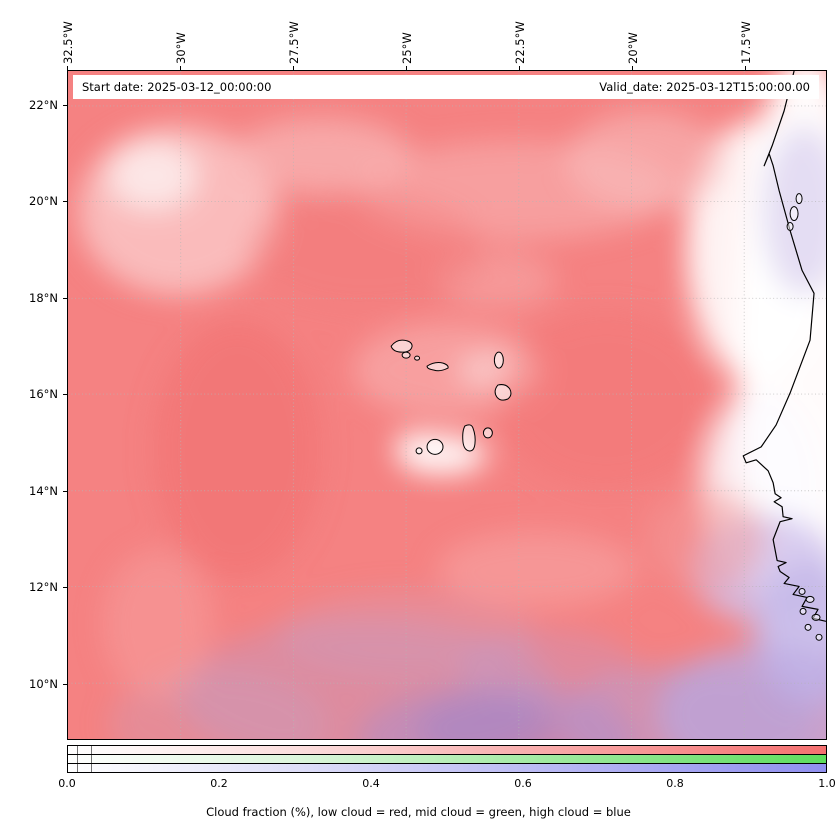 Image resolution: width=837 pixels, height=836 pixels. What do you see at coordinates (371, 783) in the screenshot?
I see `colorbar-tick-label: 0.4` at bounding box center [371, 783].